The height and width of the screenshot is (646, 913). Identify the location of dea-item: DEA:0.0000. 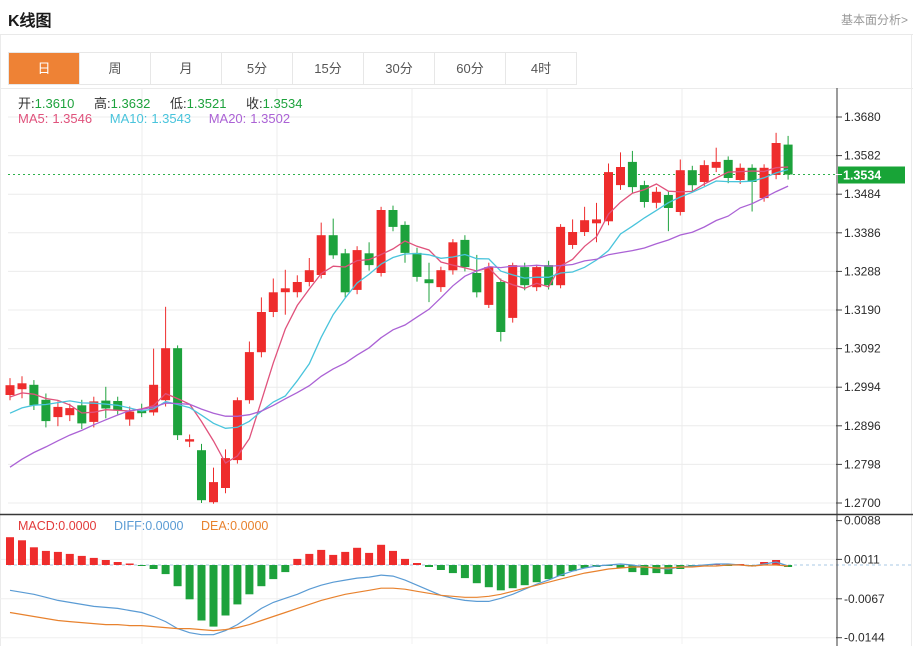
(234, 526).